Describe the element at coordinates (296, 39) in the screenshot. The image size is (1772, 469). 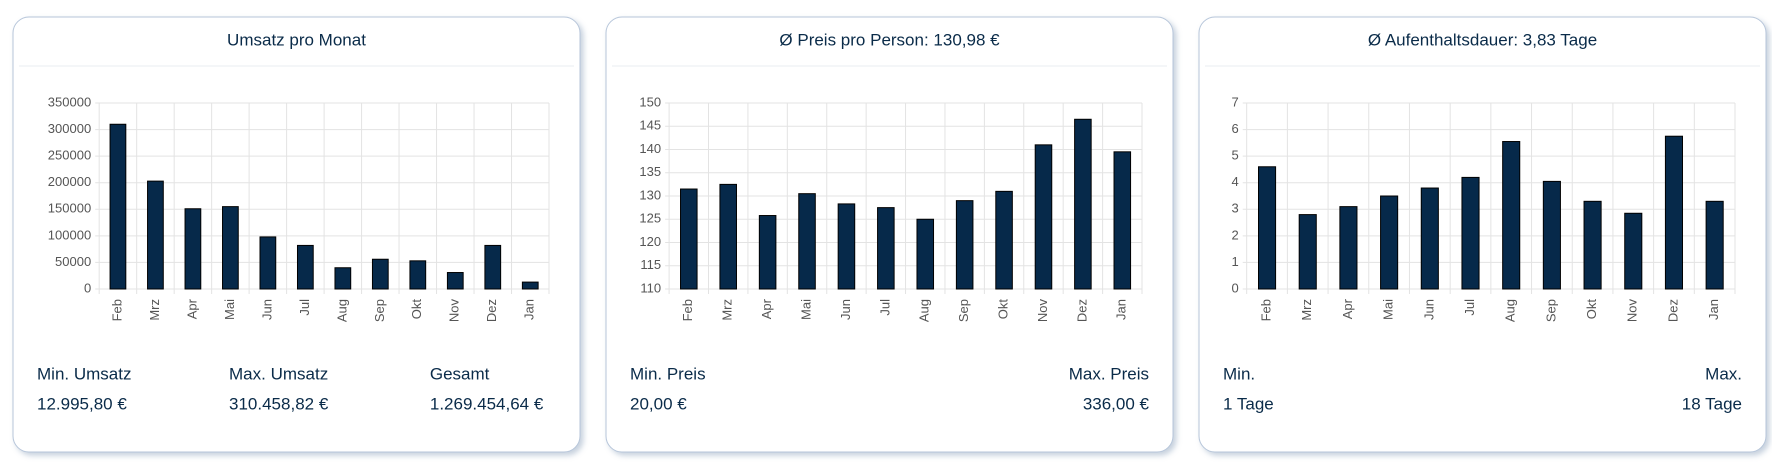
I see `card-title: Umsatz pro Monat` at that location.